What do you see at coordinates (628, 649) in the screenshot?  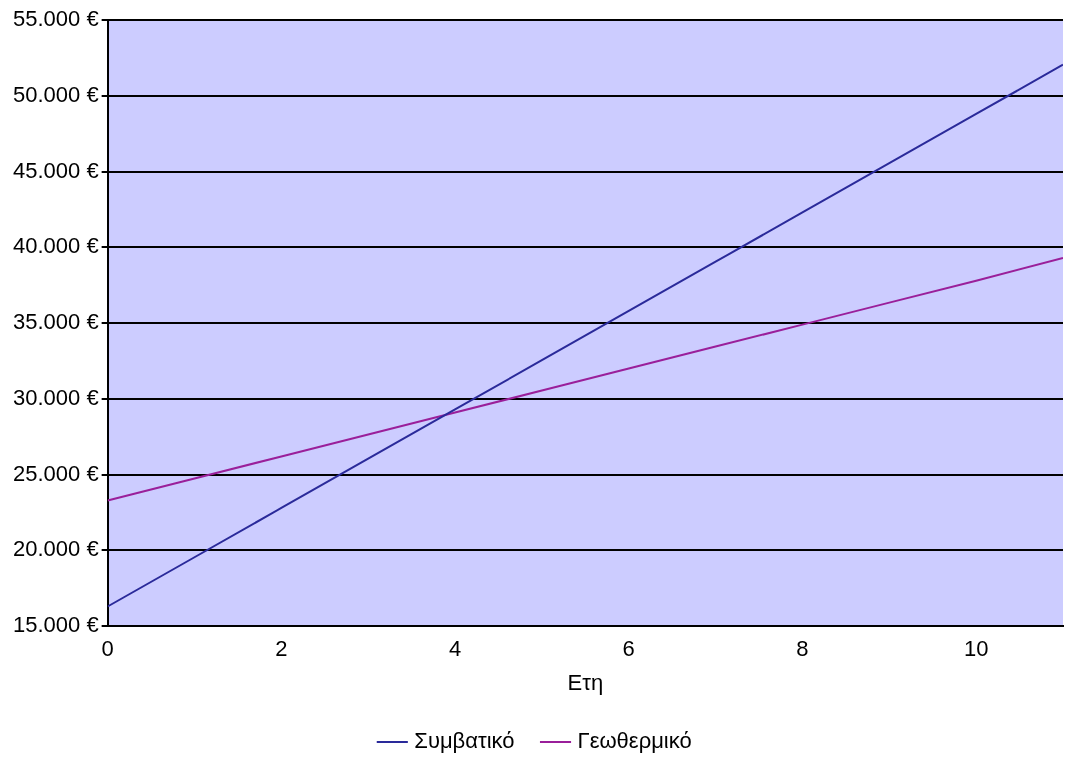 I see `x-tick-label: 6` at bounding box center [628, 649].